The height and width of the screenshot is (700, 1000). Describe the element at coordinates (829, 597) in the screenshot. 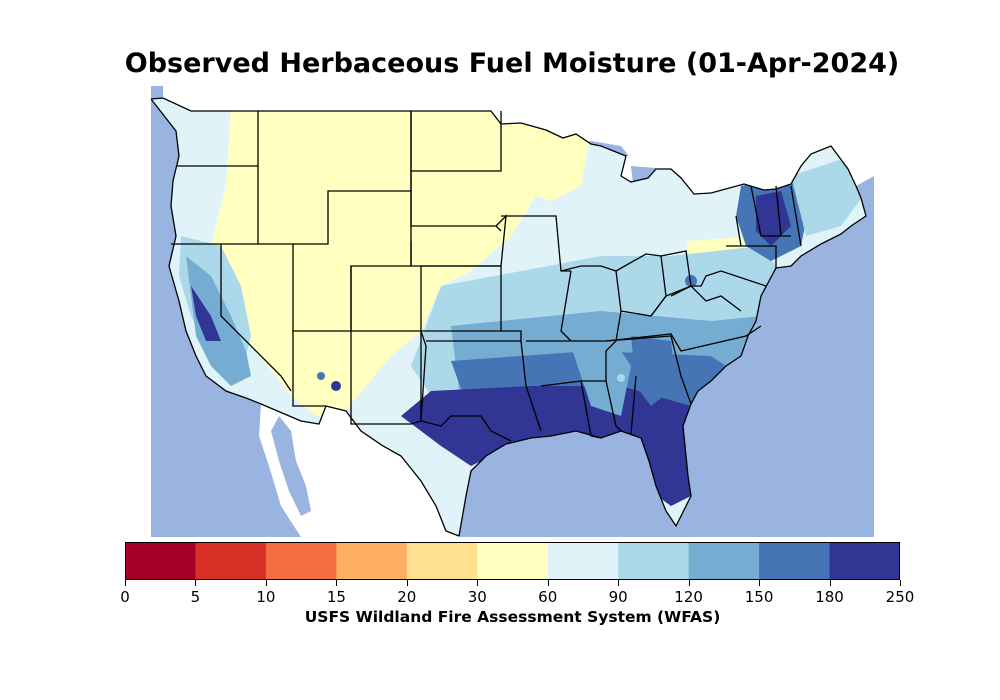

I see `colorbar-tick-label: 180` at that location.